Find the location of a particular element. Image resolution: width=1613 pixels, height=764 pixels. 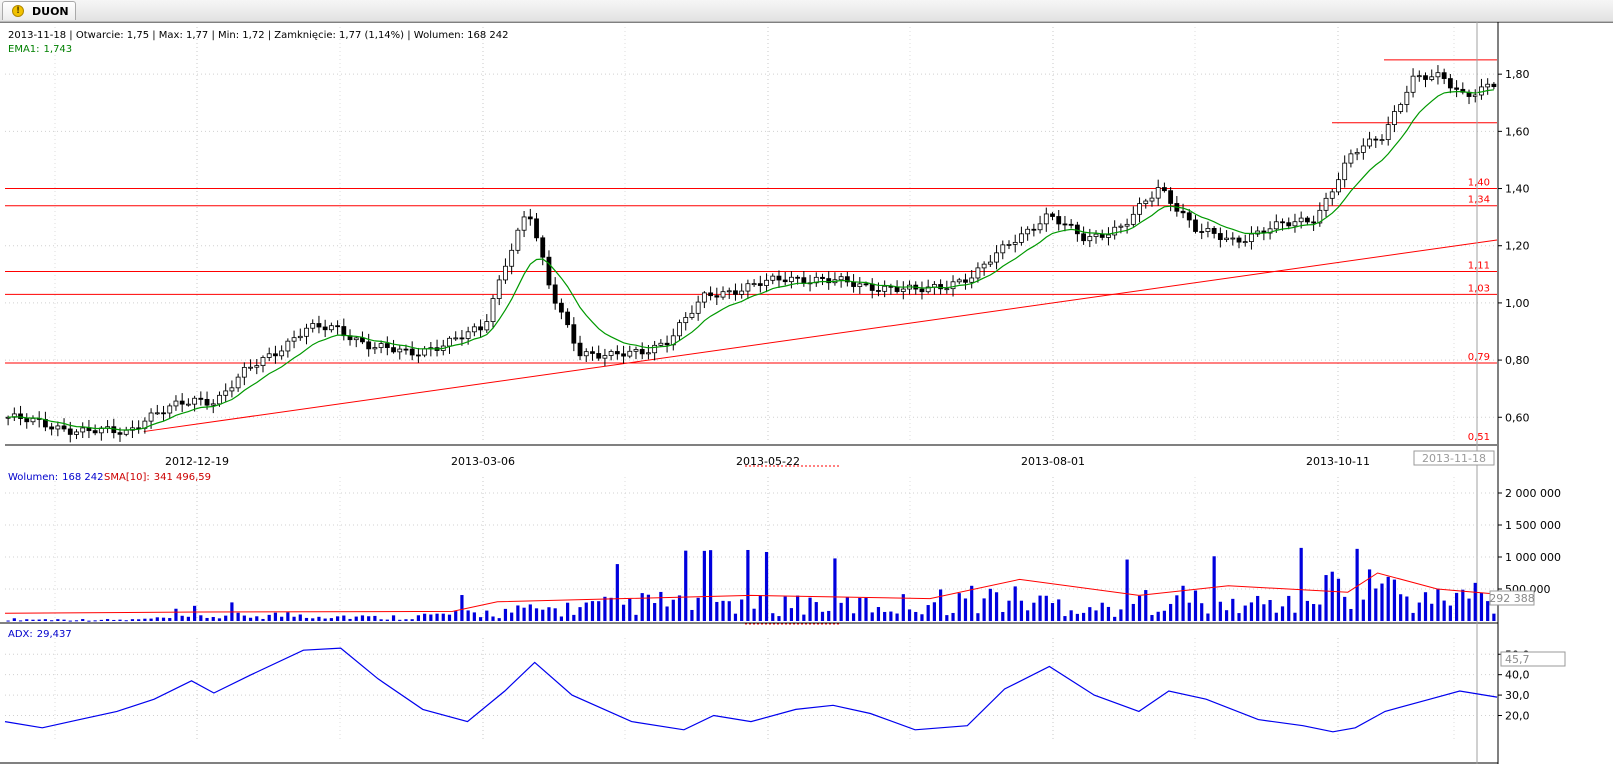

tab-duon: ! DUON is located at coordinates (39, 10).